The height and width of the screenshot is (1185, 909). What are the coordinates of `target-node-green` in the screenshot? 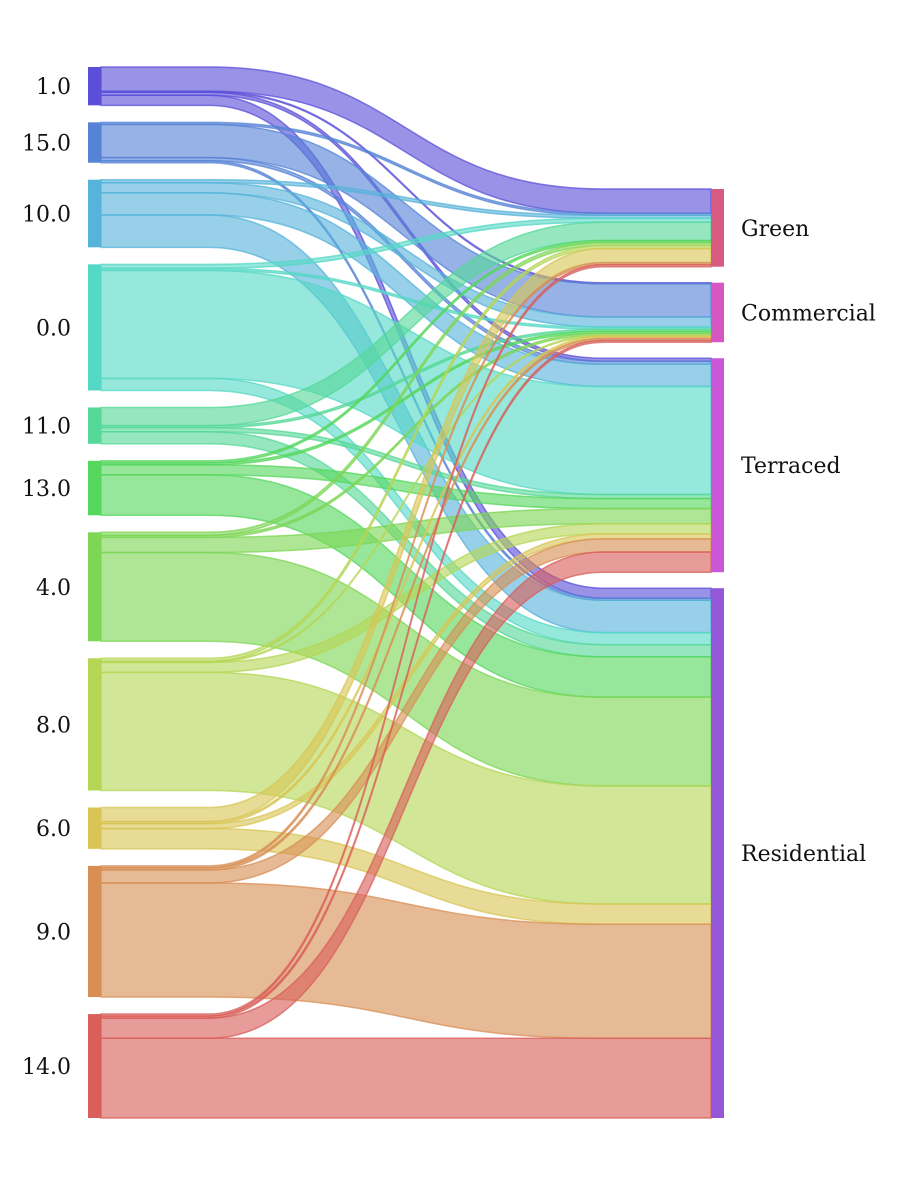 It's located at (717, 228).